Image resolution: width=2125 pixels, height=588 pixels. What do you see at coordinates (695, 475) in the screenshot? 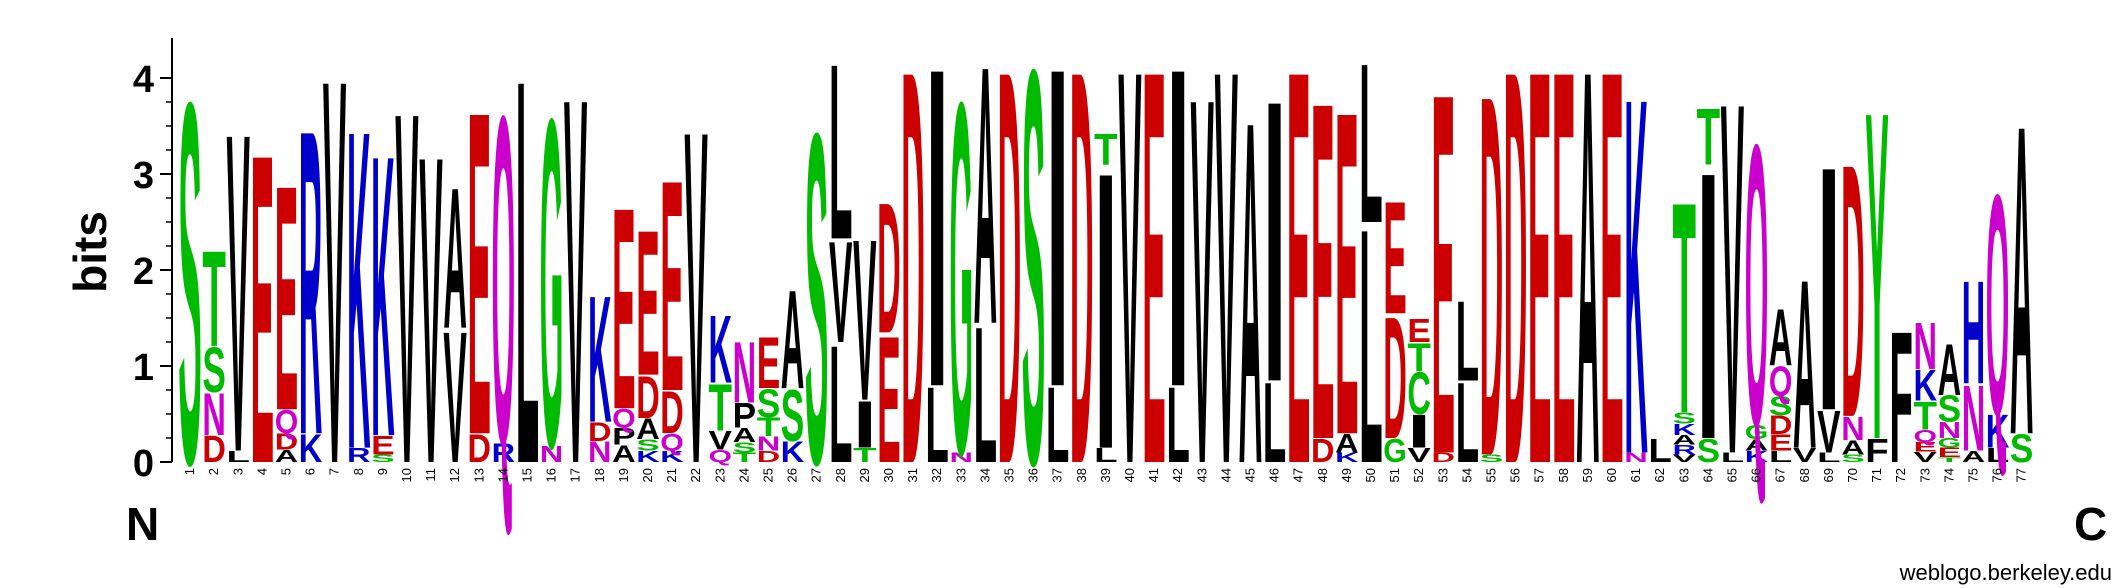
I see `position-label: 22` at bounding box center [695, 475].